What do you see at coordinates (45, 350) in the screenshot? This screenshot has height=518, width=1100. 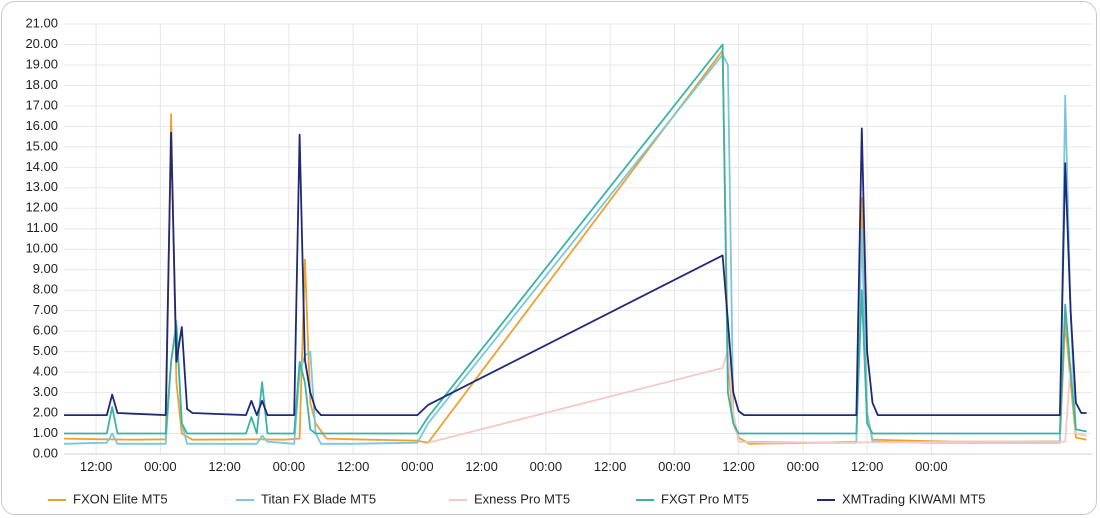 I see `y-tick-label: 5.00` at bounding box center [45, 350].